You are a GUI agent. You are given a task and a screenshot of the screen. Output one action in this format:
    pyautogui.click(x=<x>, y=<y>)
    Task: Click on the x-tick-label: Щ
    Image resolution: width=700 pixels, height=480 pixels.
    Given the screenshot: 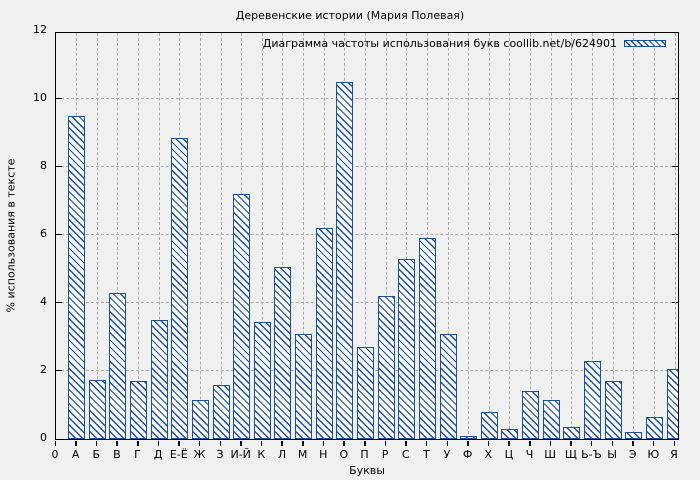 What is the action you would take?
    pyautogui.click(x=570, y=454)
    